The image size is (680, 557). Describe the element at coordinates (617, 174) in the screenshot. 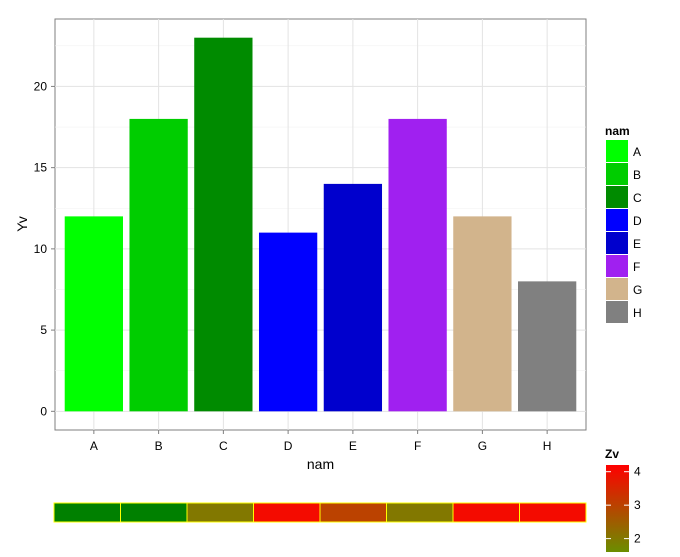

I see `legend-swatch-B` at that location.